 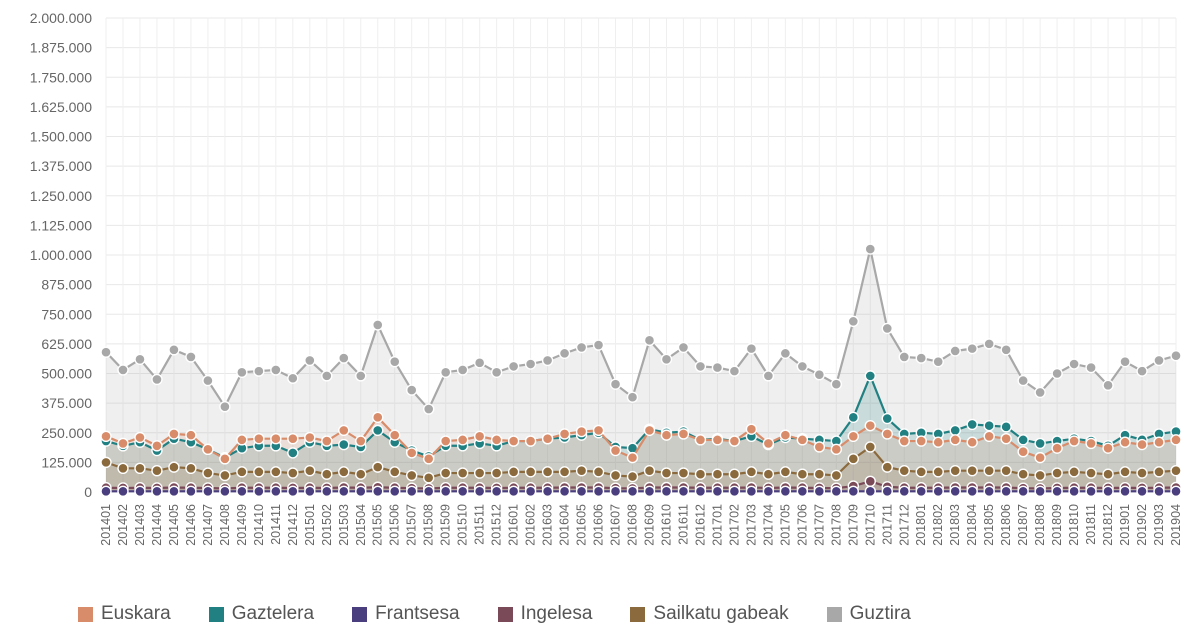 I want to click on x-tick-label: 201810, so click(x=1074, y=525).